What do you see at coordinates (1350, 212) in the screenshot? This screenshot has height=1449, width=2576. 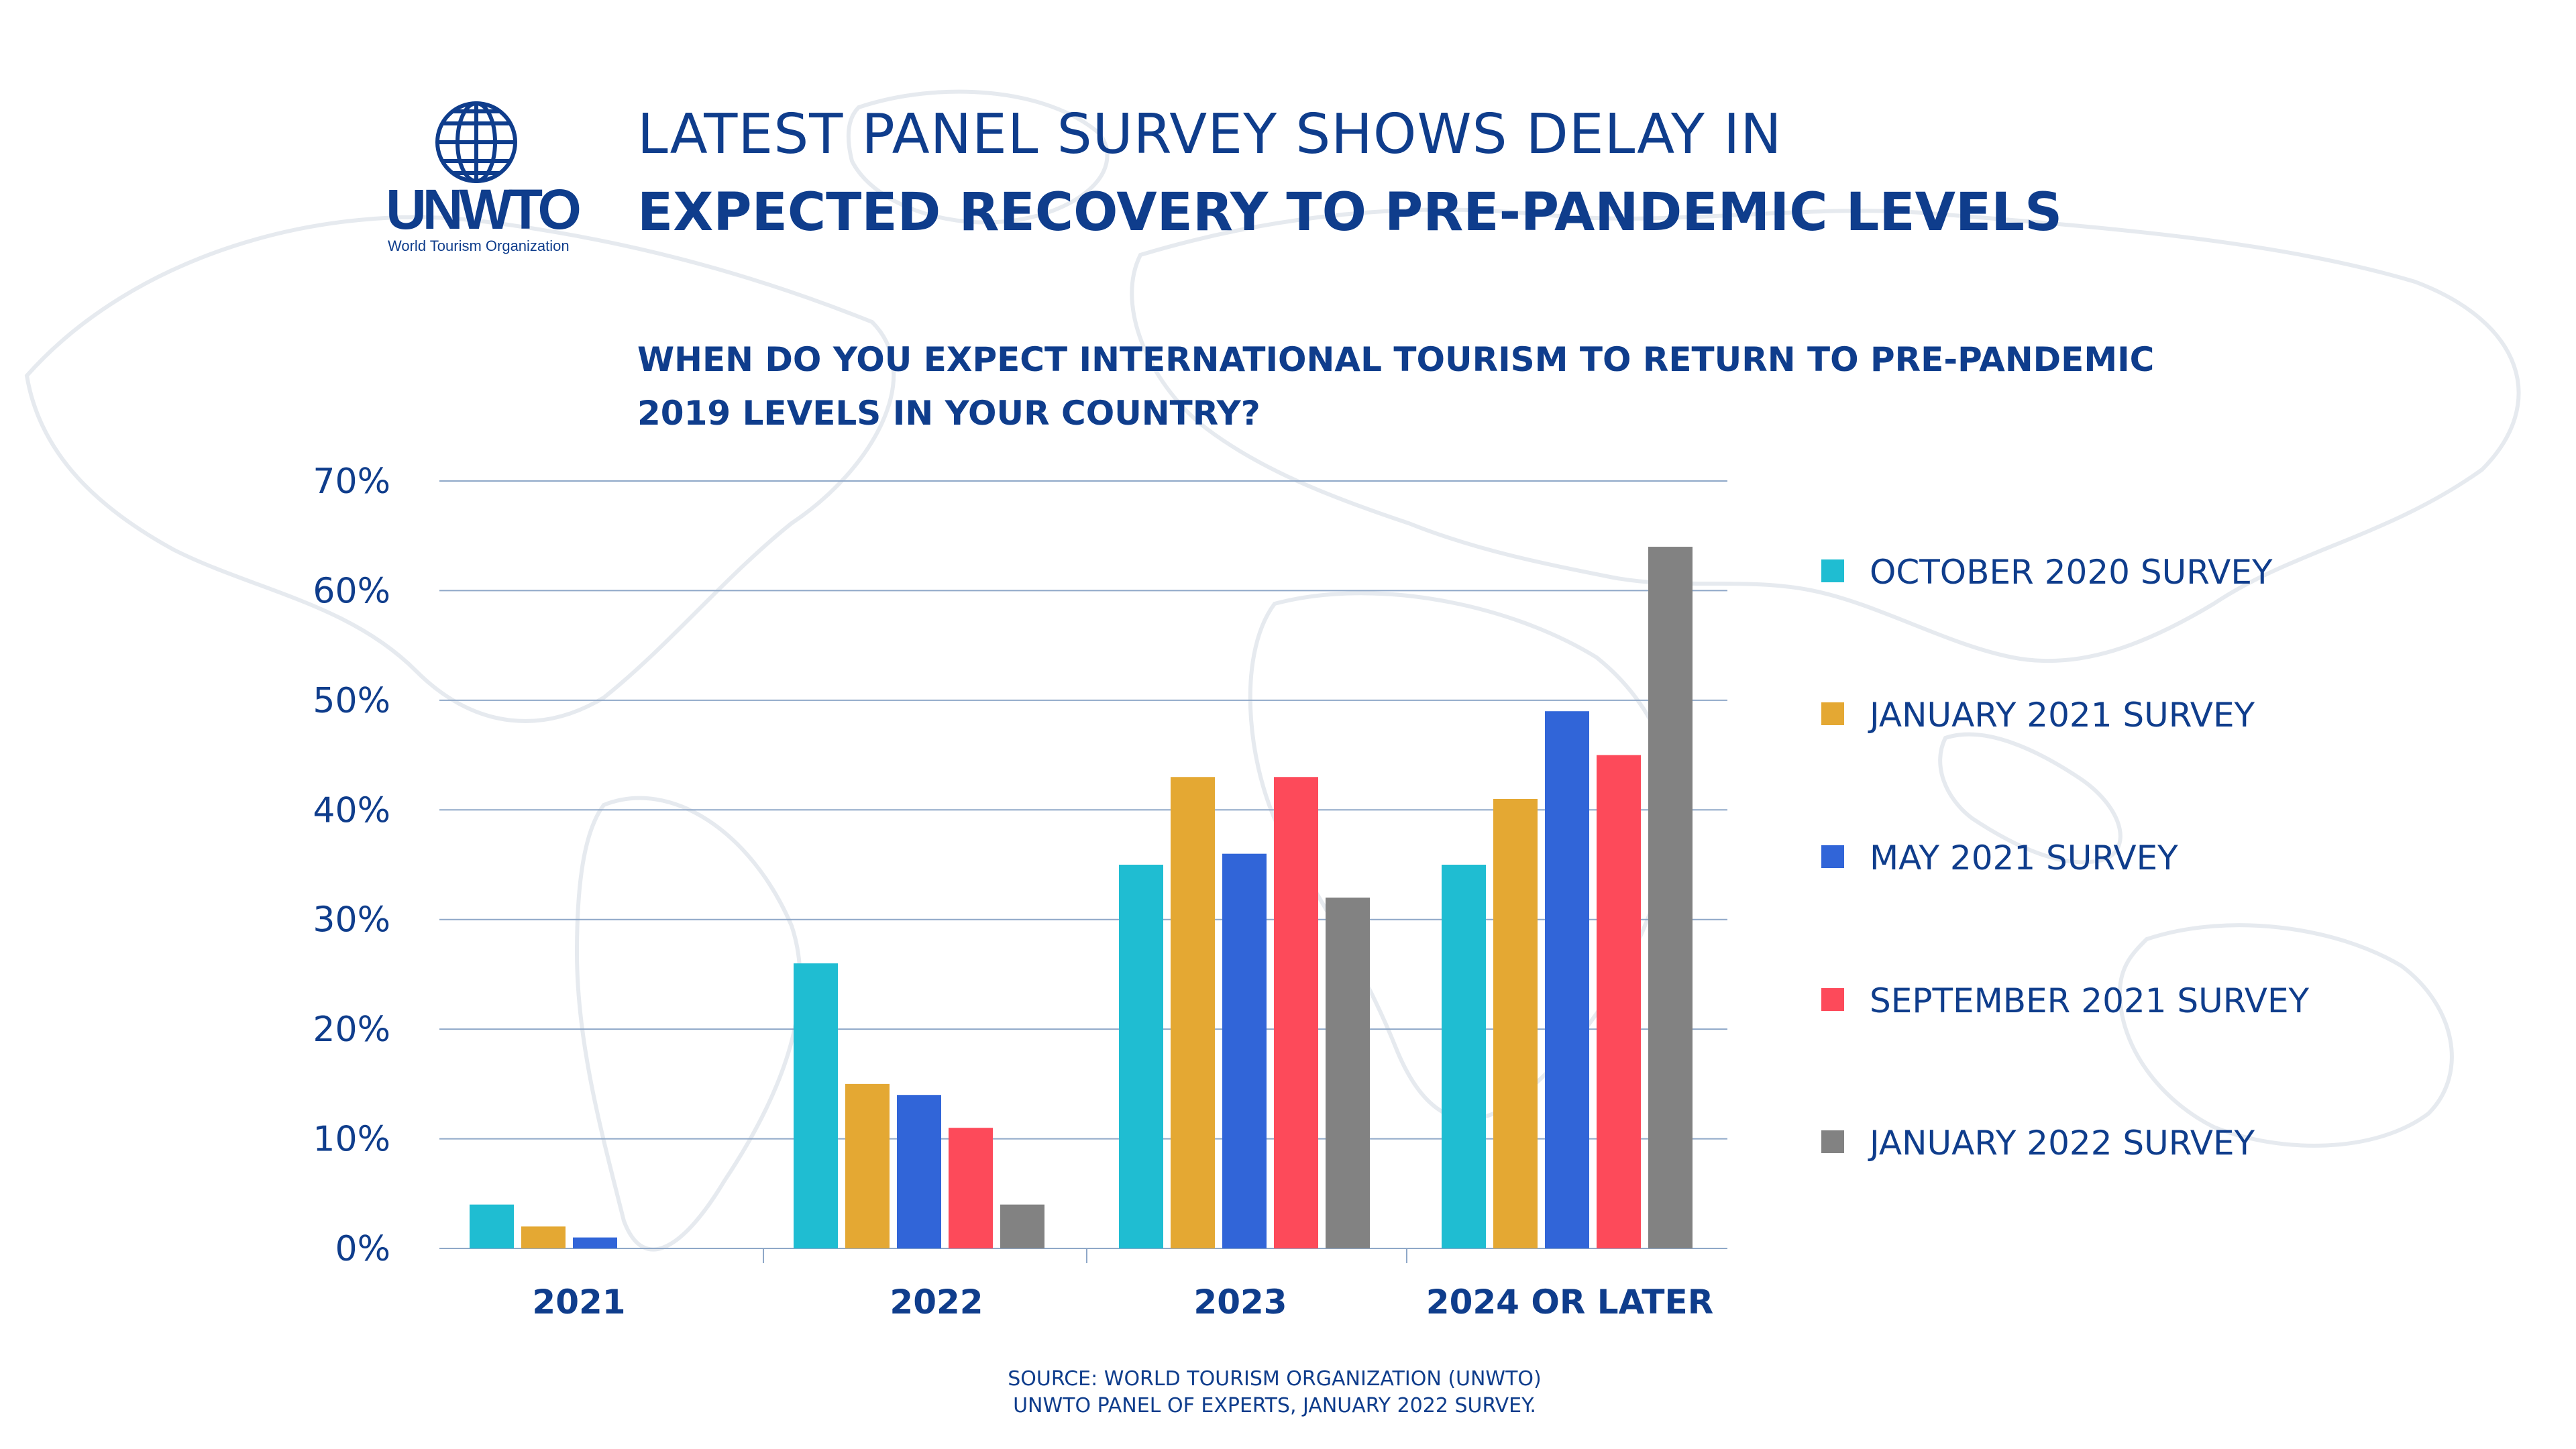 I see `title-line-2: EXPECTED RECOVERY TO PRE-PANDEMIC LEVELS` at bounding box center [1350, 212].